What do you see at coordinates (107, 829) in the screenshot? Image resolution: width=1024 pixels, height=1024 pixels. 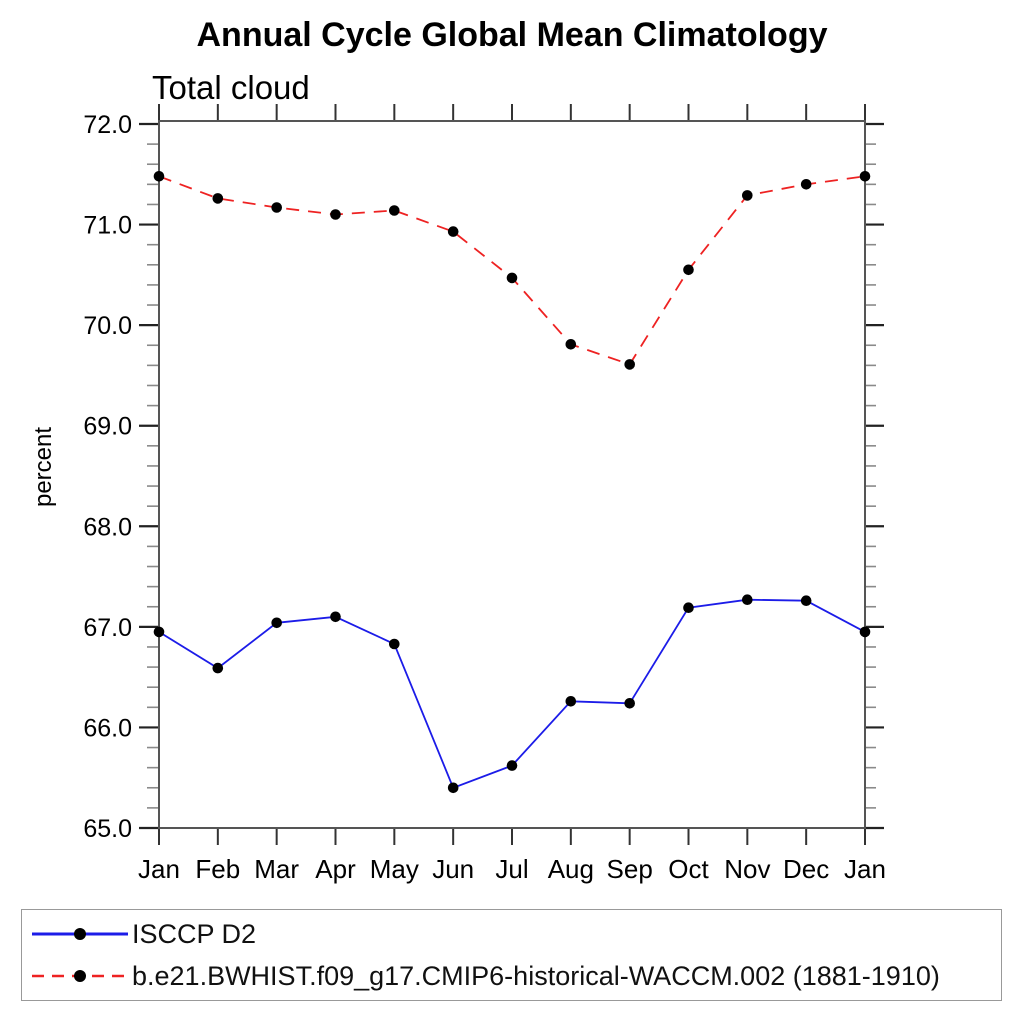 I see `y-tick-label: 65.0` at bounding box center [107, 829].